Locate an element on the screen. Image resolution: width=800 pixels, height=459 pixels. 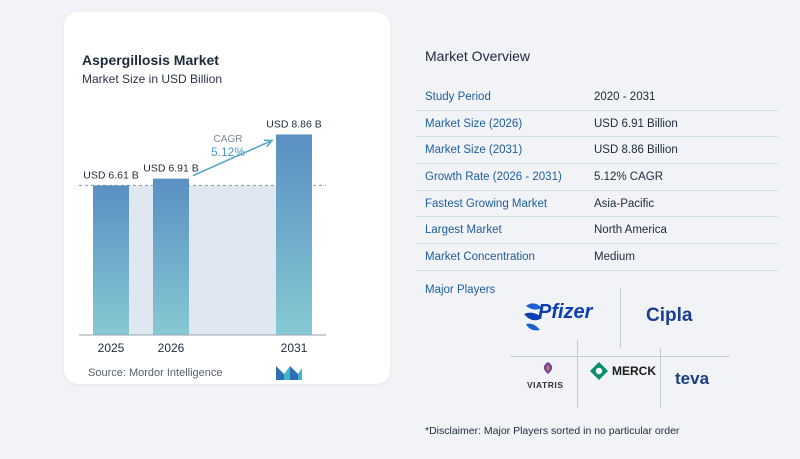
overview-row: Market Size (2031) USD 8.86 Billion is located at coordinates (597, 151).